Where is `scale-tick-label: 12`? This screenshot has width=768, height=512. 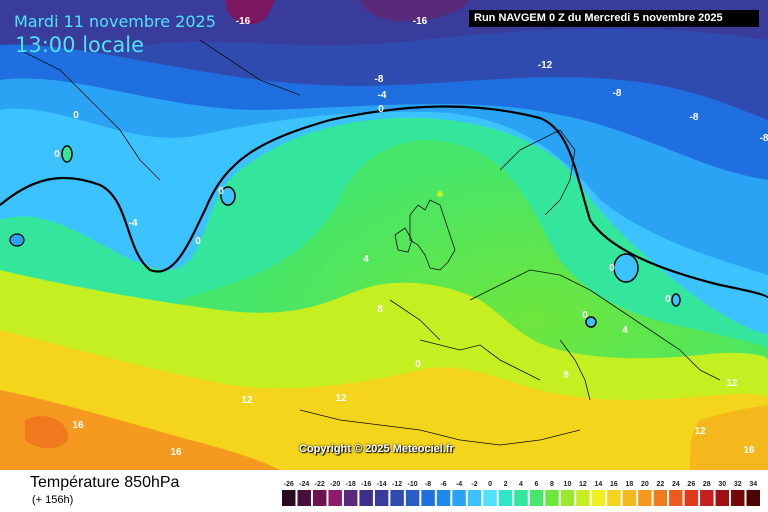
scale-tick-label: 12 is located at coordinates (583, 484).